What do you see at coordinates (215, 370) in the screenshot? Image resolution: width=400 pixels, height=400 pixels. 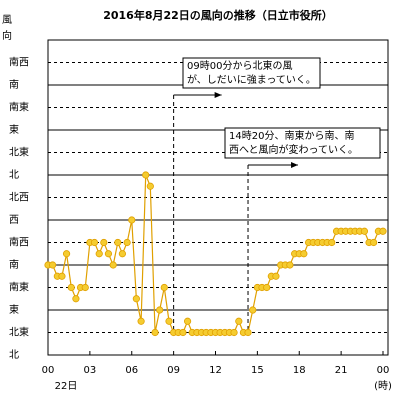 I see `x-tick-label: 12` at bounding box center [215, 370].